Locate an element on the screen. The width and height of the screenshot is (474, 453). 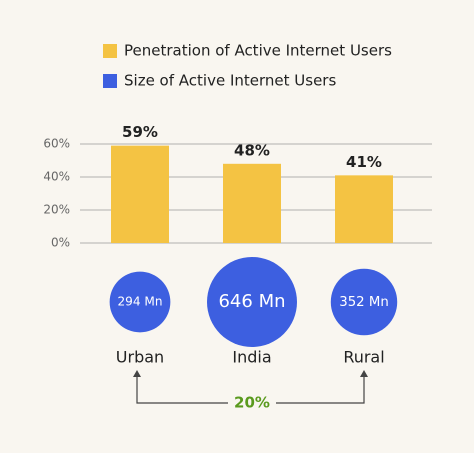
bracket is located at coordinates (250, 388).